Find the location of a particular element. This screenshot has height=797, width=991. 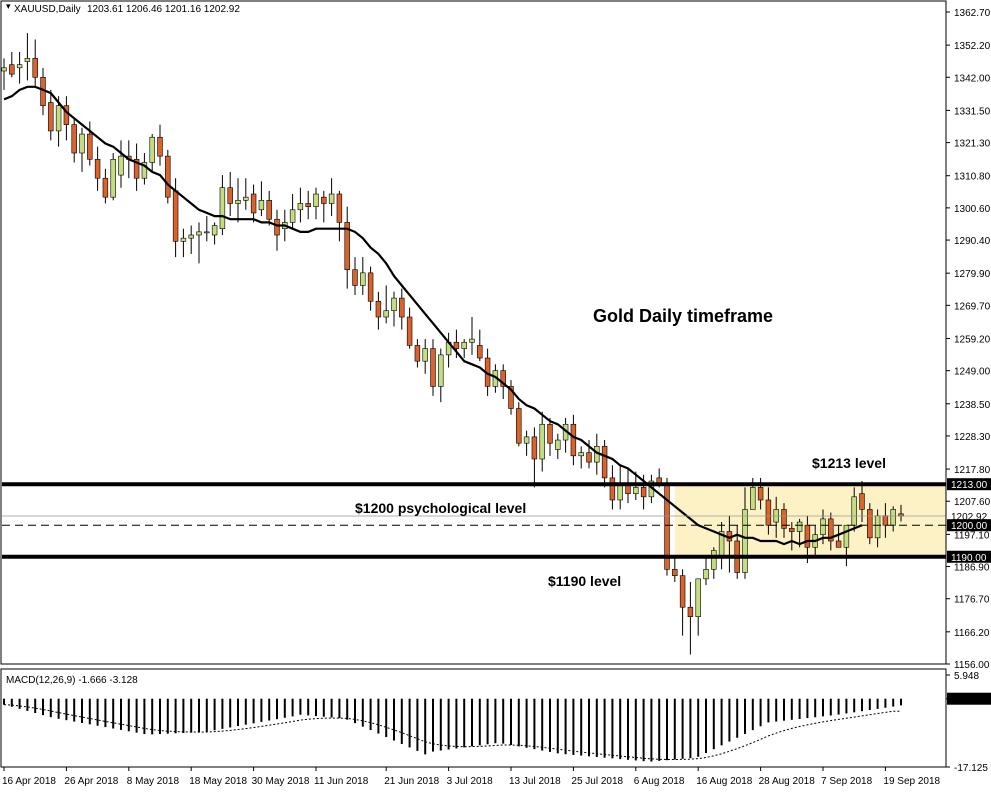

price-tick-label: 1238.50 is located at coordinates (972, 405).